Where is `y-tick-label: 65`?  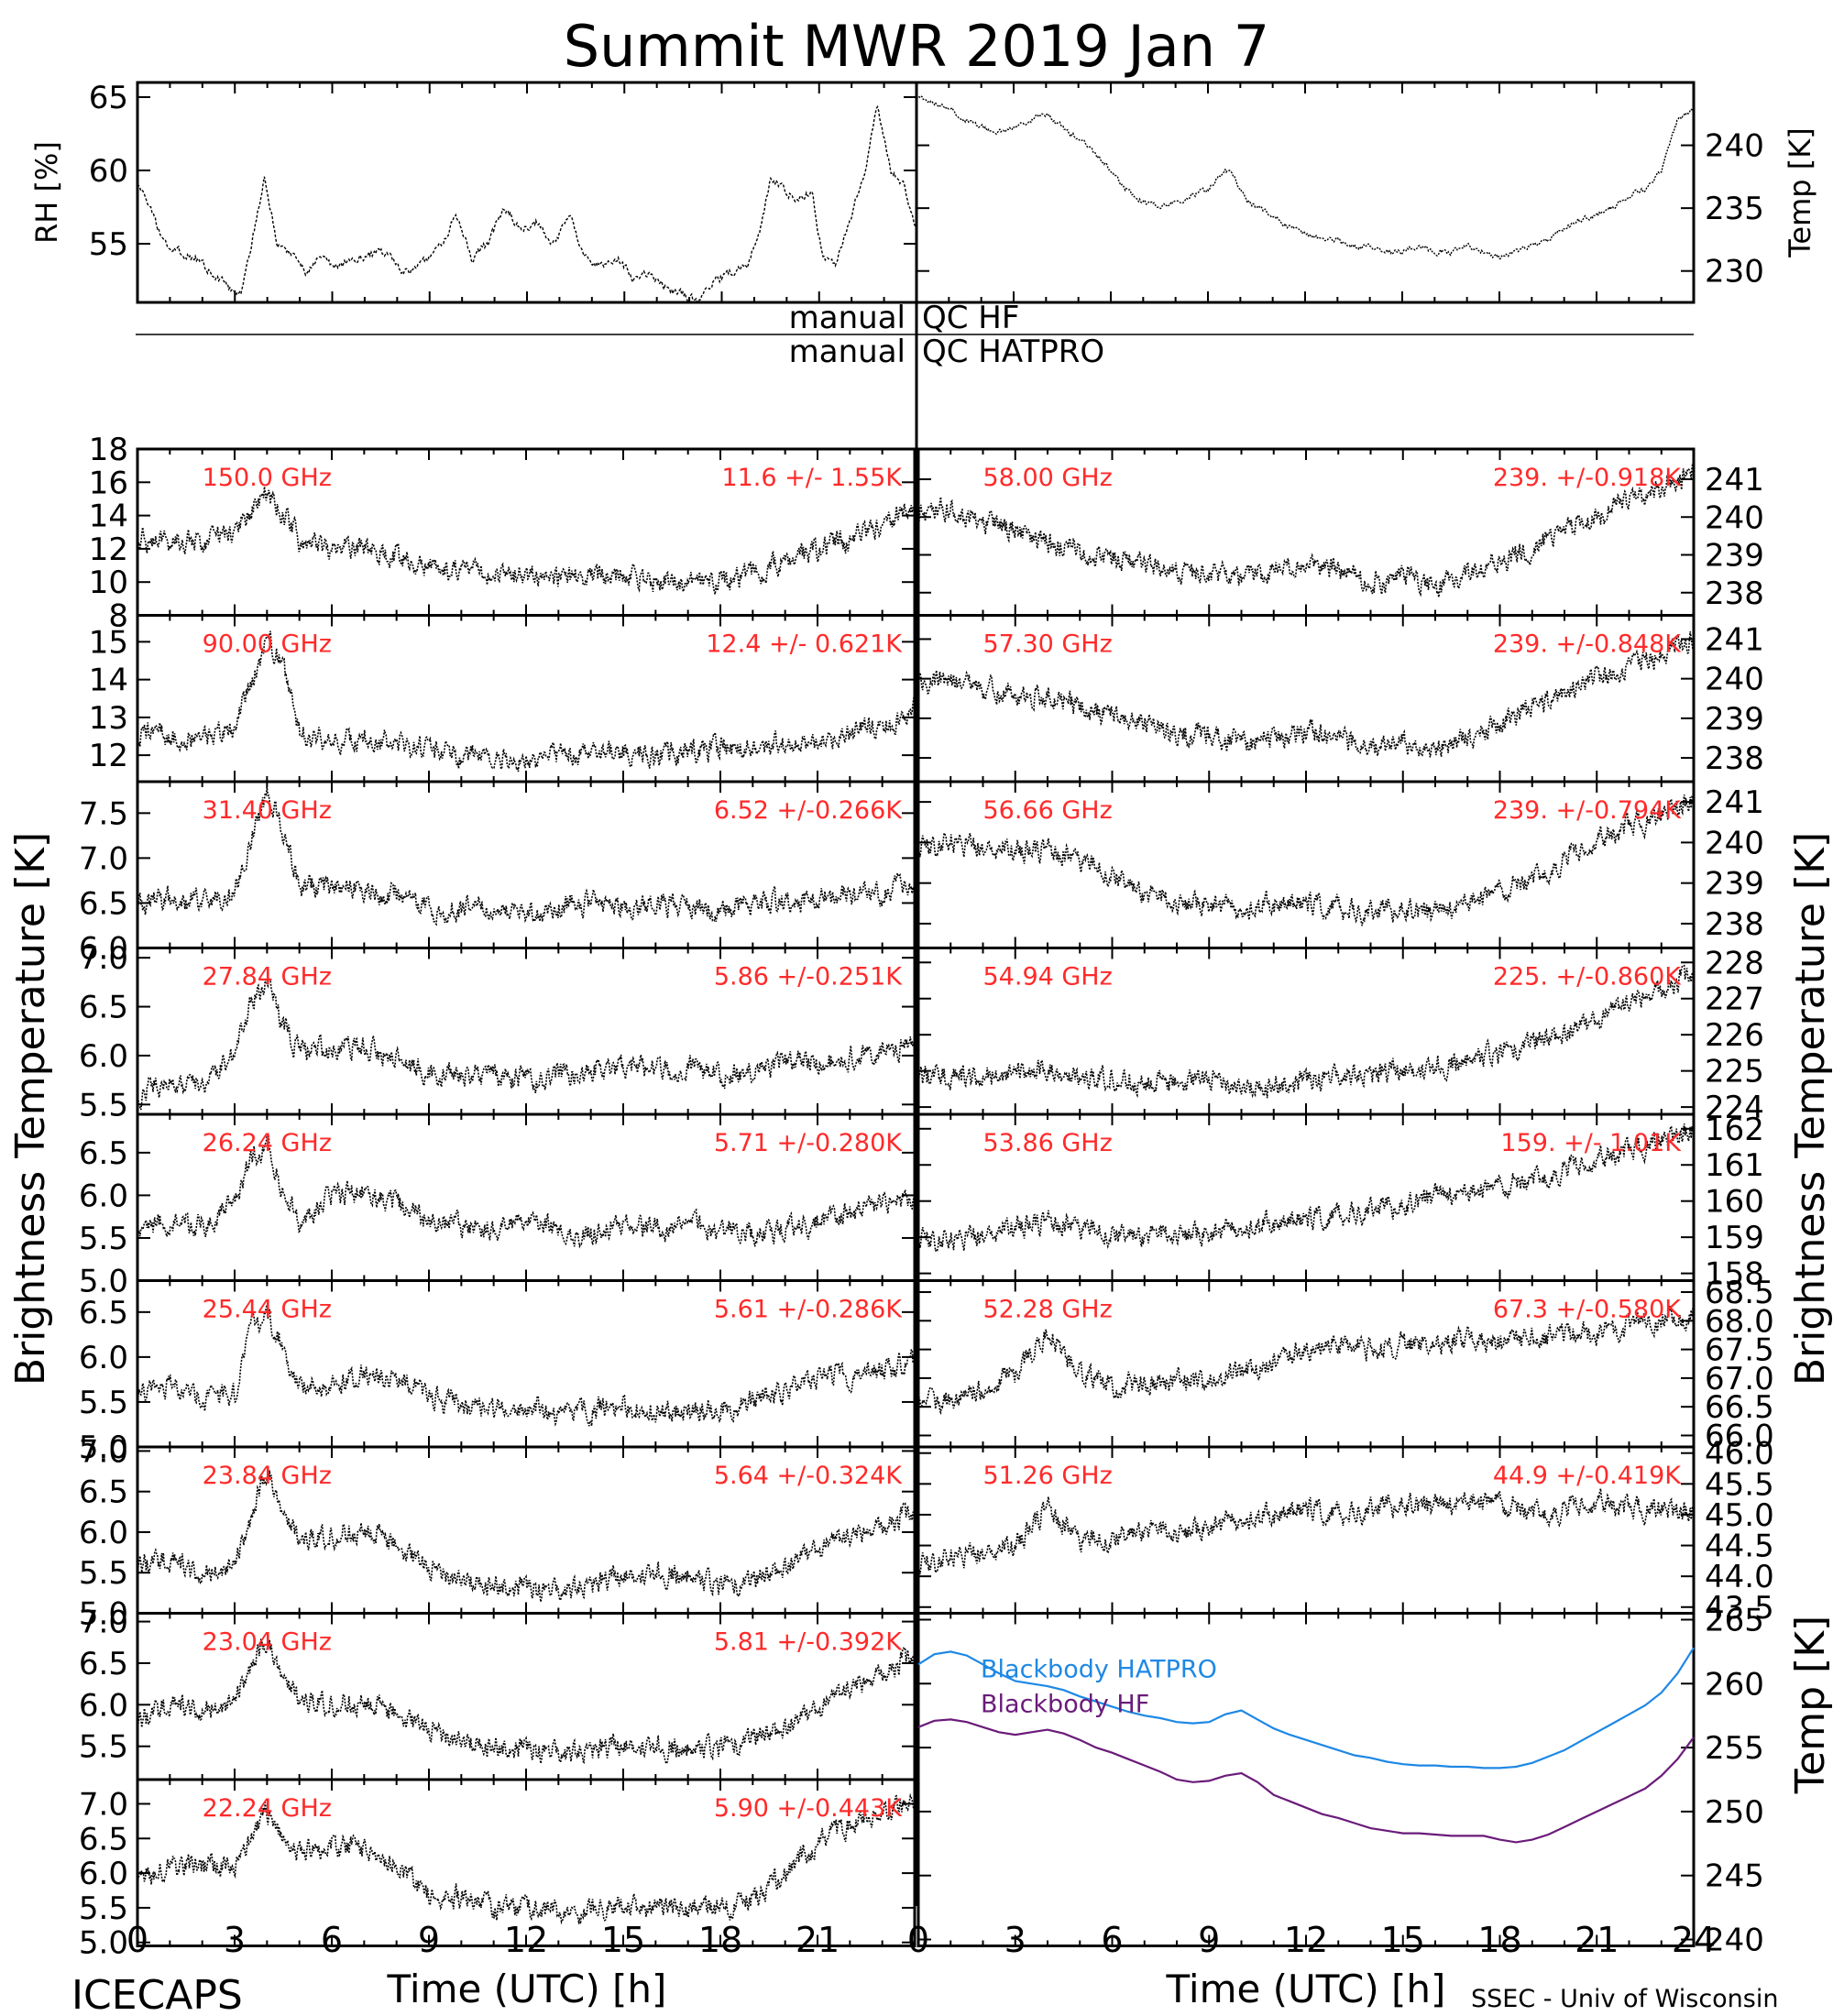
y-tick-label: 65 is located at coordinates (108, 98).